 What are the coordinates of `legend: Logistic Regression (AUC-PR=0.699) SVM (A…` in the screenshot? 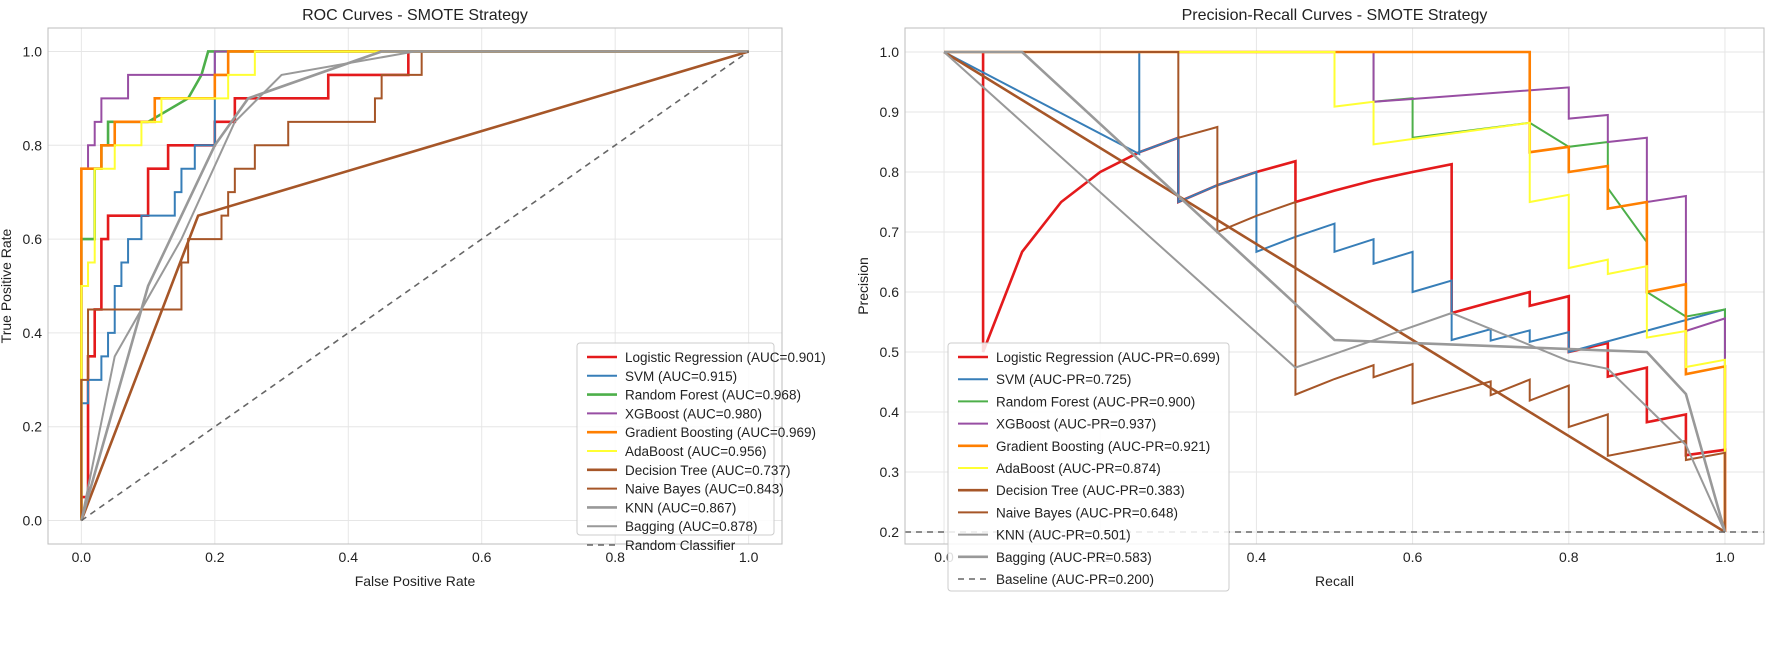 It's located at (1088, 467).